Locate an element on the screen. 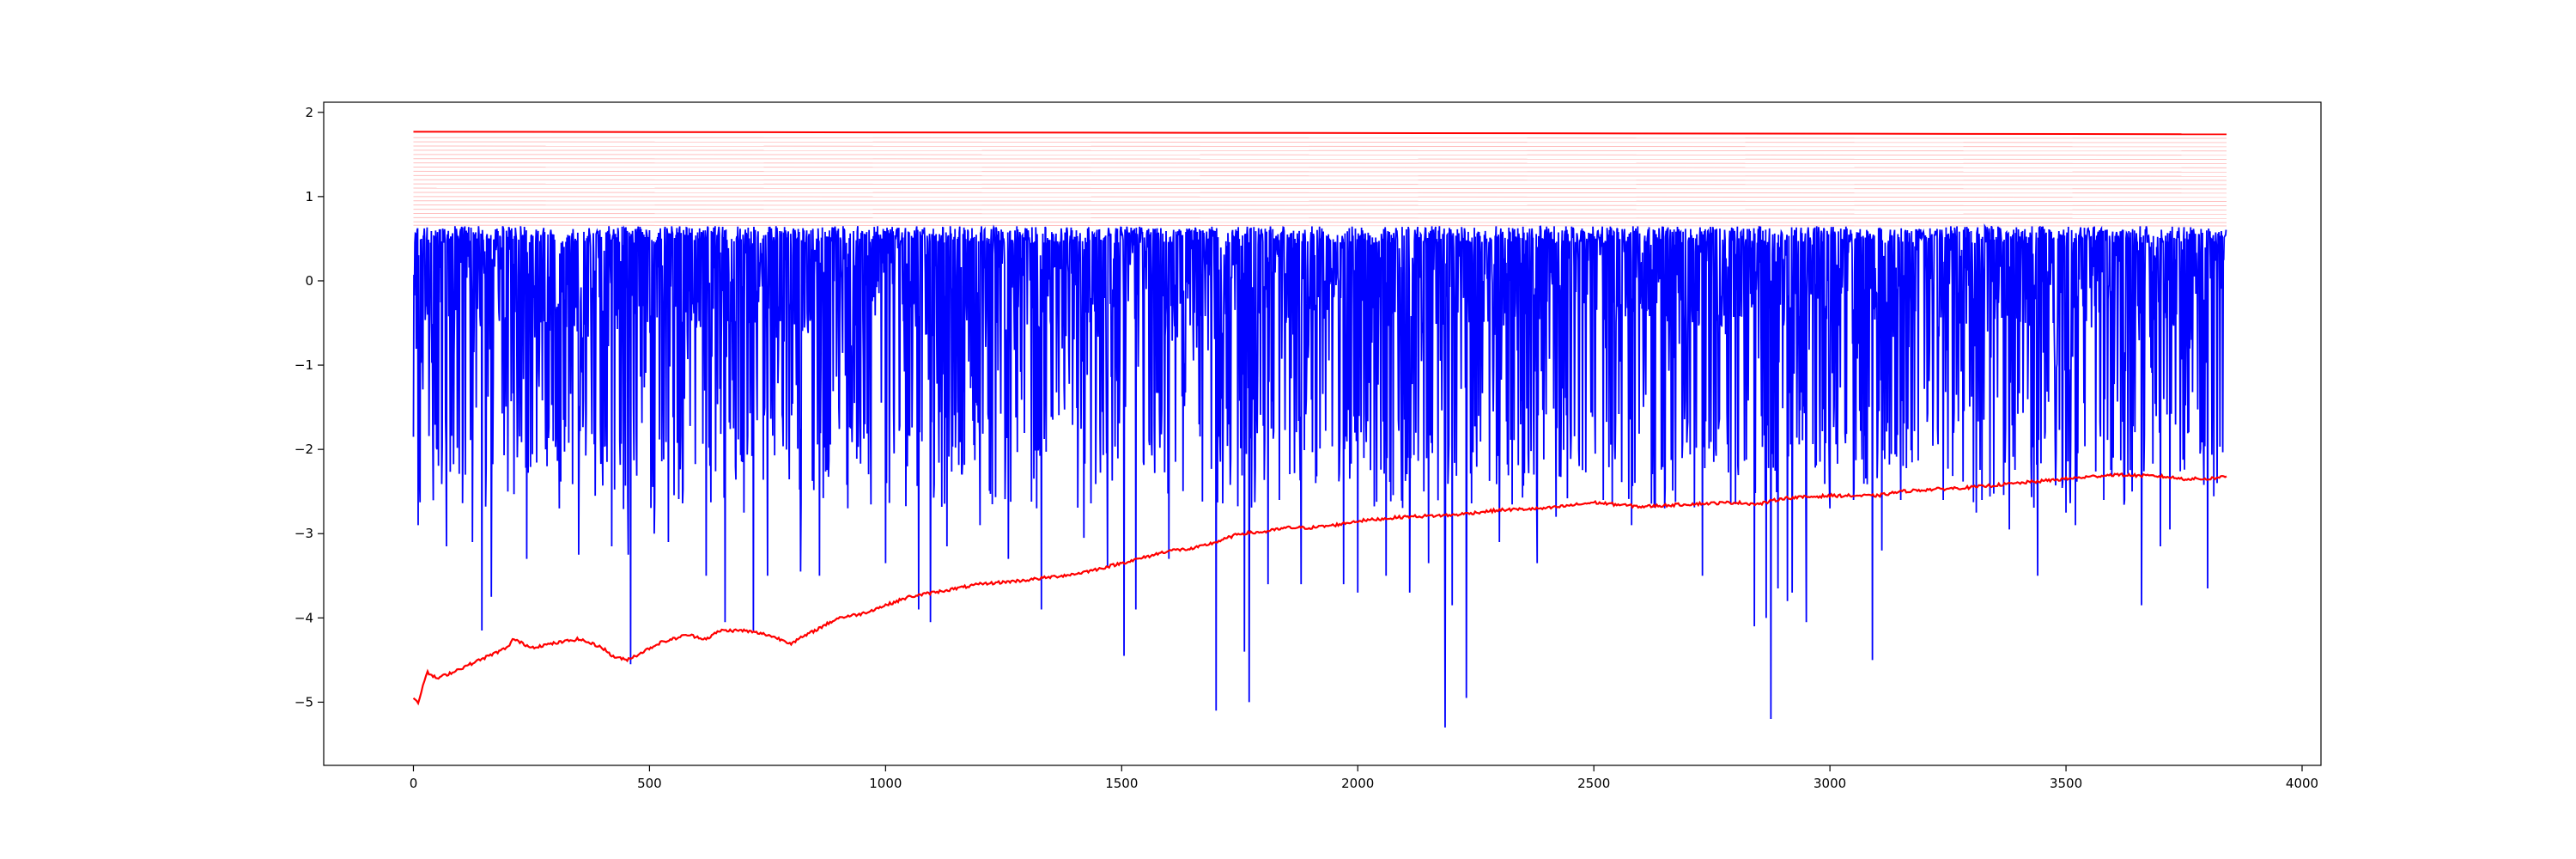 The height and width of the screenshot is (859, 2576). x-tick-label: 3000 is located at coordinates (1830, 783).